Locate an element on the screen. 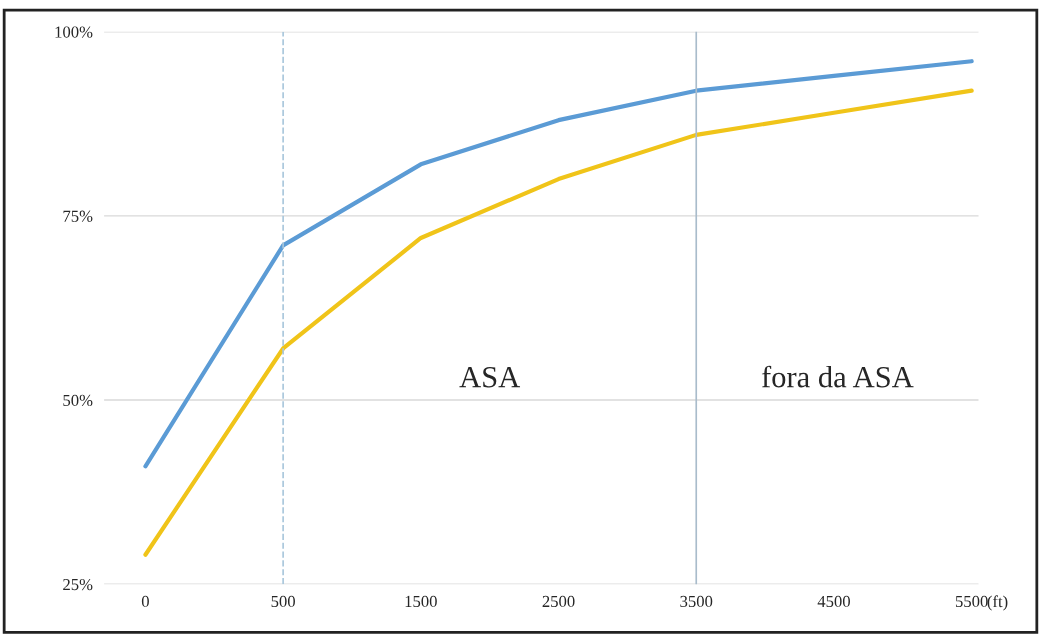 The image size is (1041, 635). x-tick-label: 3500 is located at coordinates (696, 601).